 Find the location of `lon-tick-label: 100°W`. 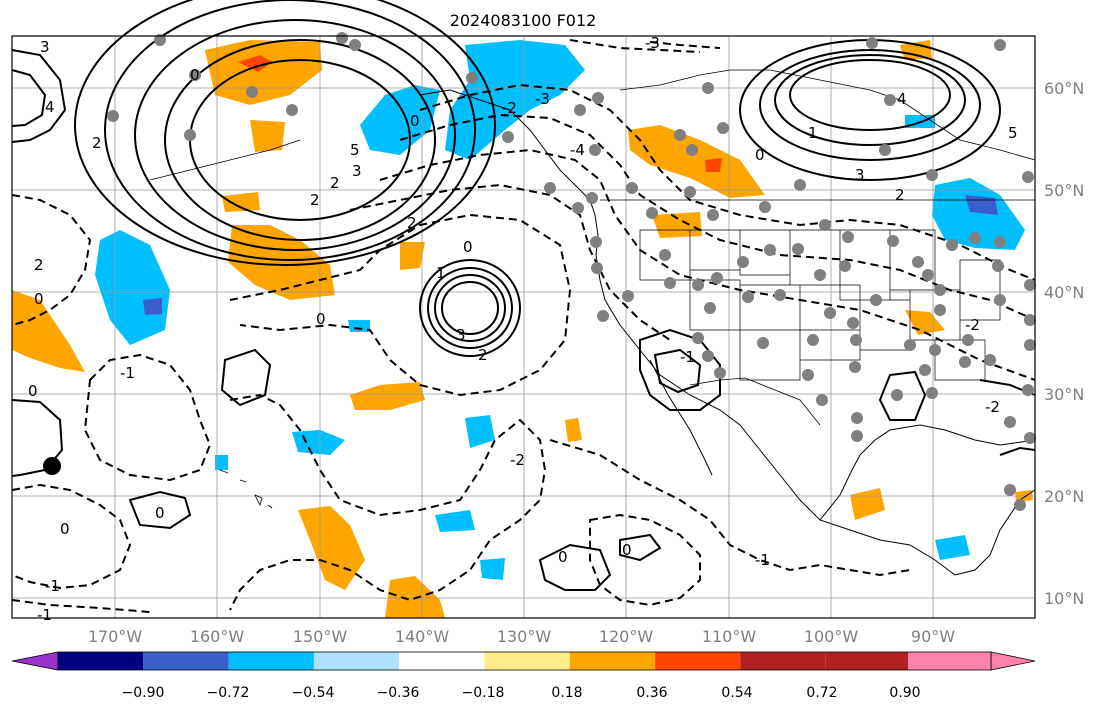

lon-tick-label: 100°W is located at coordinates (831, 636).